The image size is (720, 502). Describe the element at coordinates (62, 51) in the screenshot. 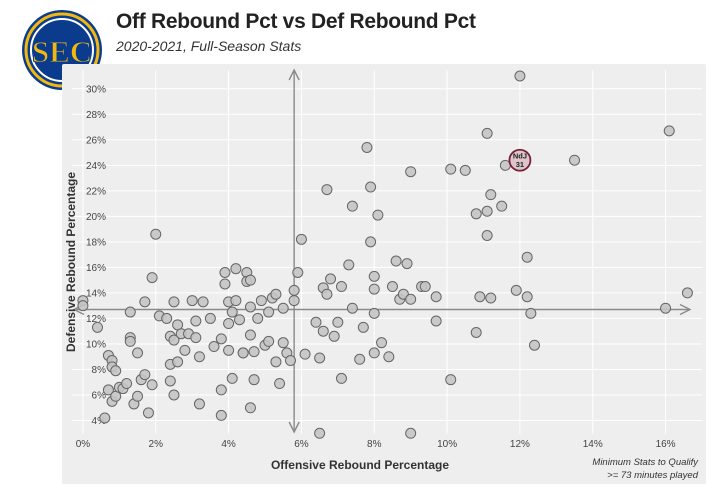

I see `logo-text: SEC` at that location.